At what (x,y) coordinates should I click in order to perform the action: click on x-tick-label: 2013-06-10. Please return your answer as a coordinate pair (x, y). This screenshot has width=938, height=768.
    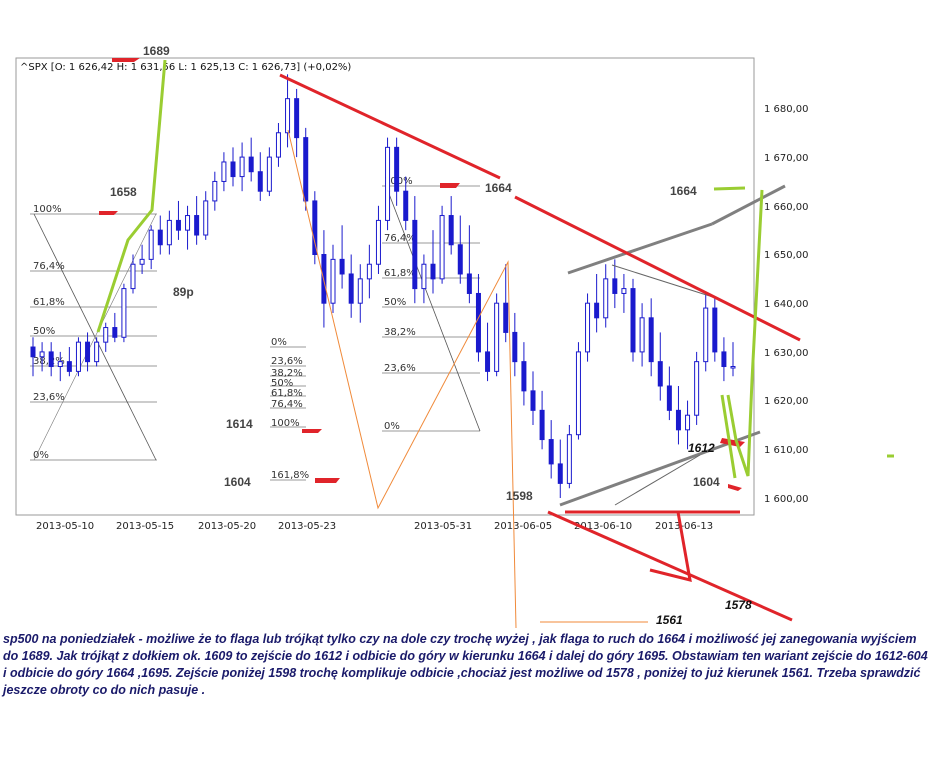
    Looking at the image, I should click on (603, 526).